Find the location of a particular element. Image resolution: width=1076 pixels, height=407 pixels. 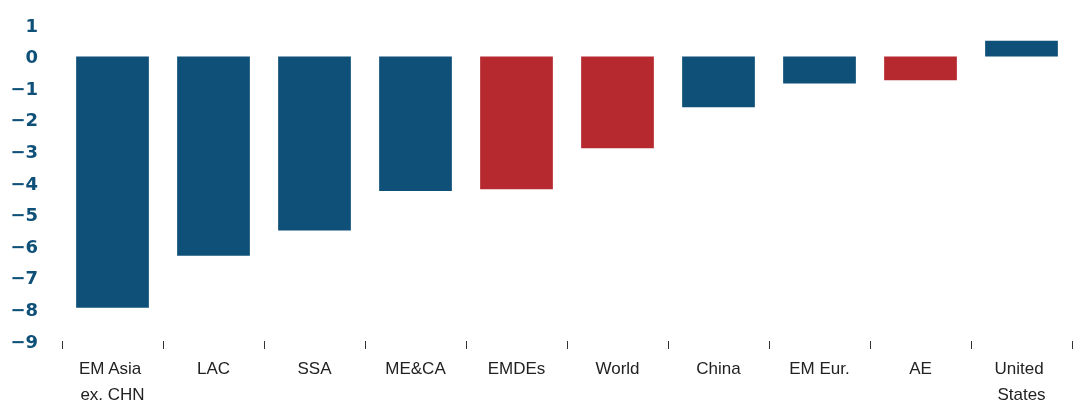

y-tick-label: −6 is located at coordinates (24, 246).